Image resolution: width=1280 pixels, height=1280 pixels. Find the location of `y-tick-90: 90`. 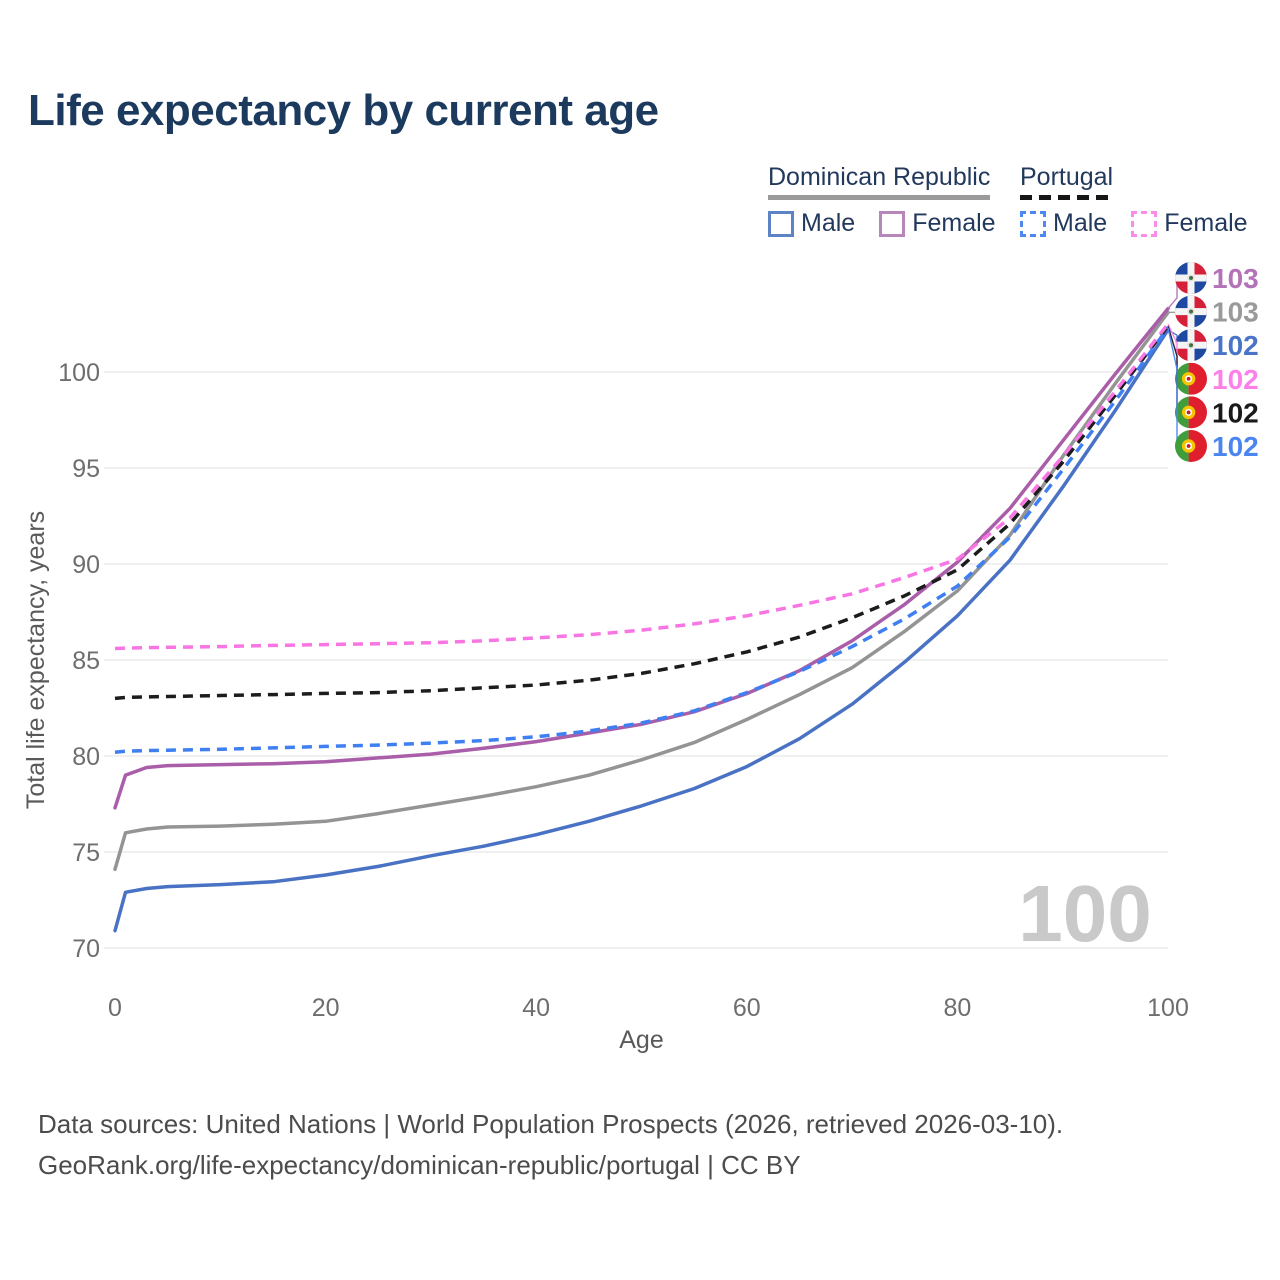

y-tick-90: 90 is located at coordinates (86, 565).